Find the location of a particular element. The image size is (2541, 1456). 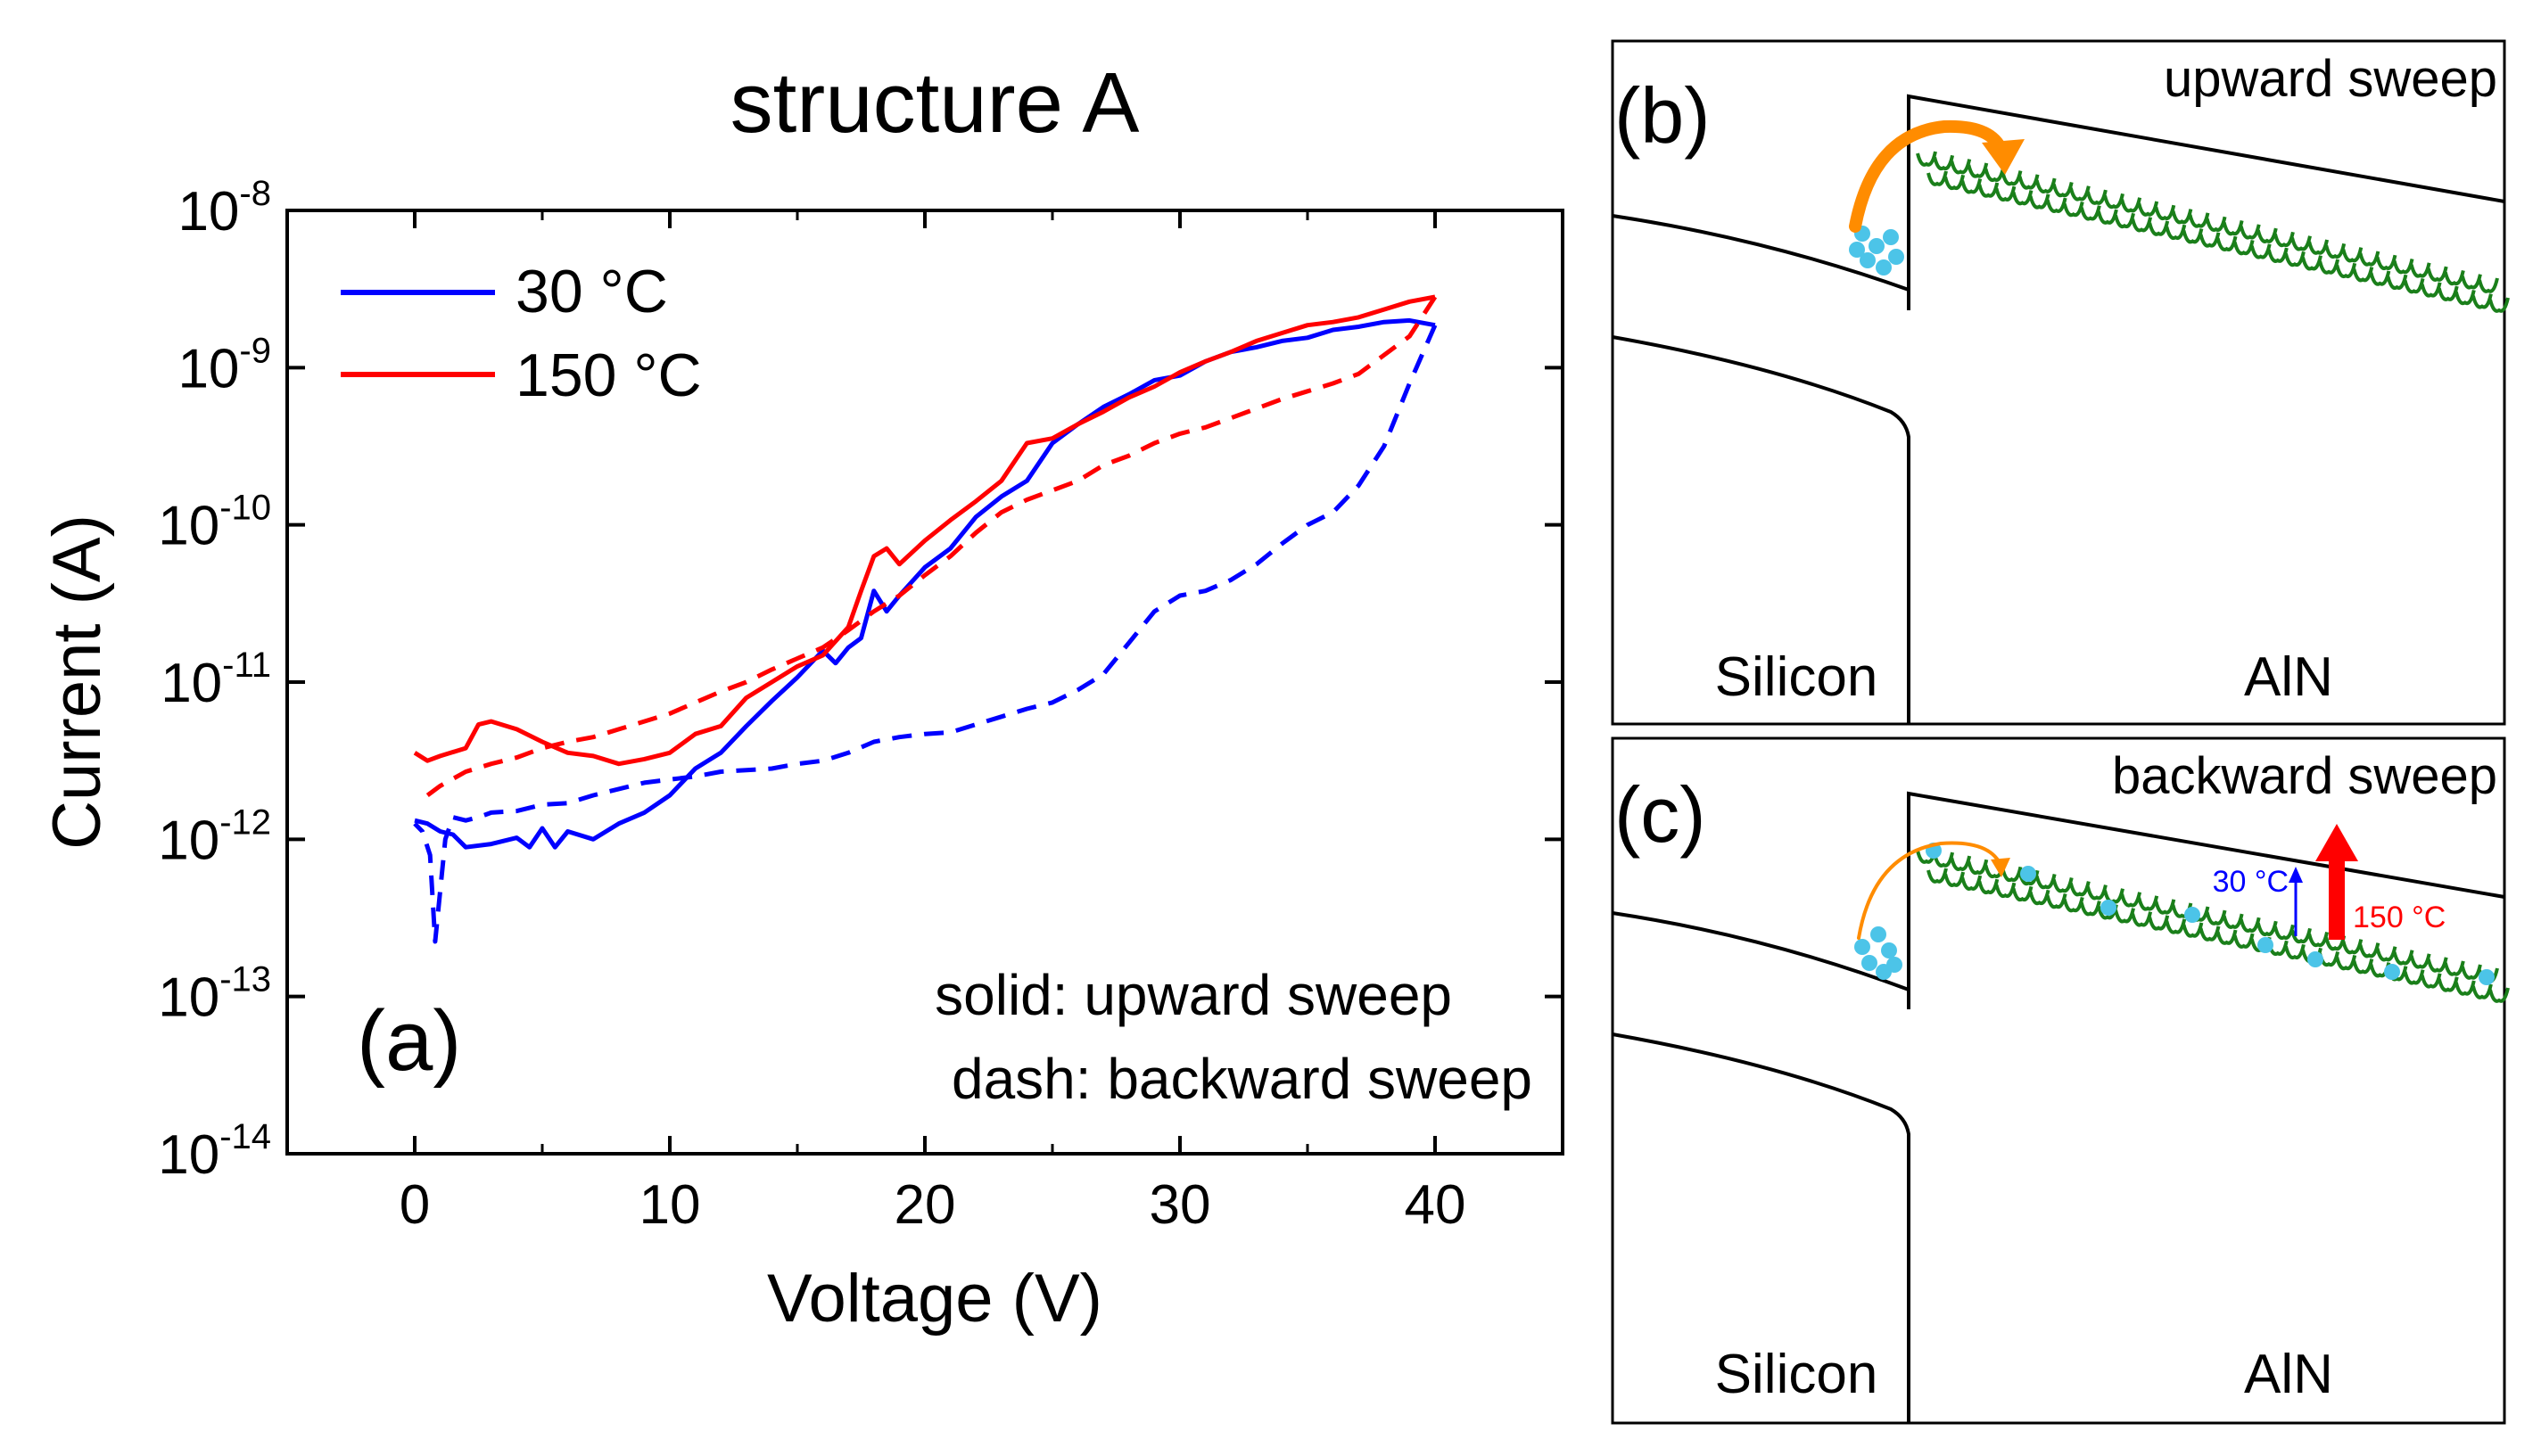

x-tick-label: 0 is located at coordinates (415, 1205).